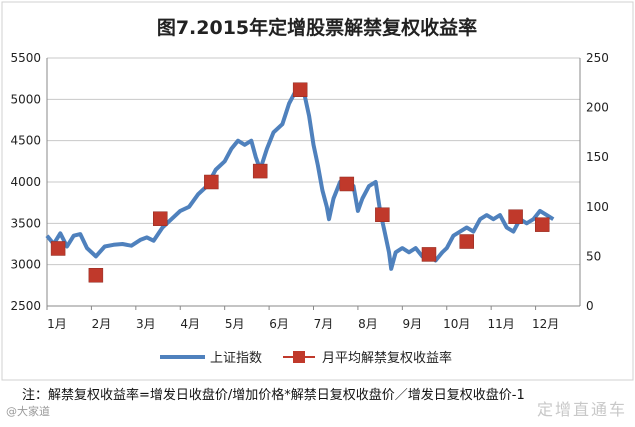 The height and width of the screenshot is (427, 635). What do you see at coordinates (597, 108) in the screenshot?
I see `y-right-tick-label: 200` at bounding box center [597, 108].